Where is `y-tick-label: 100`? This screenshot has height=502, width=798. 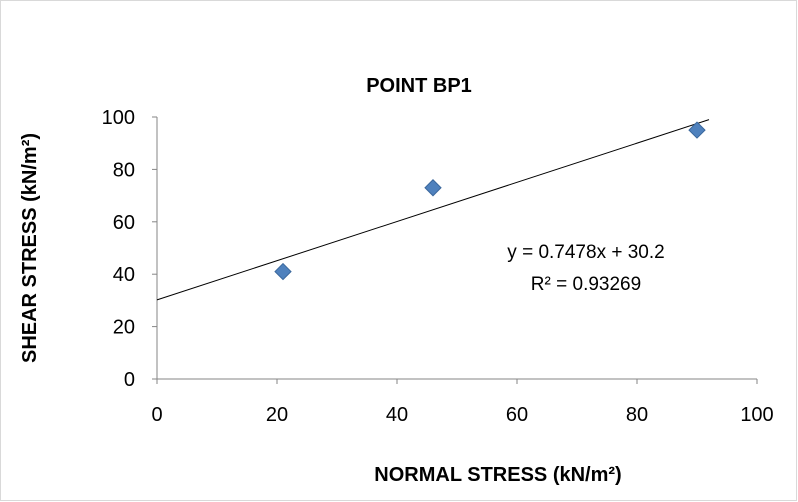 y-tick-label: 100 is located at coordinates (118, 118).